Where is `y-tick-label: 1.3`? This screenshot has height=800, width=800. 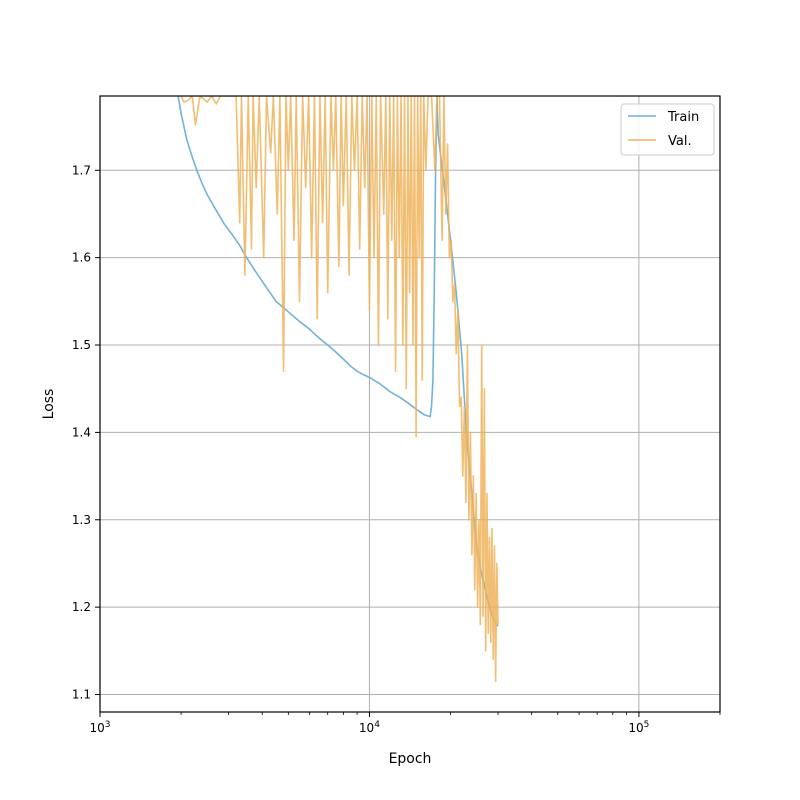
y-tick-label: 1.3 is located at coordinates (81, 520).